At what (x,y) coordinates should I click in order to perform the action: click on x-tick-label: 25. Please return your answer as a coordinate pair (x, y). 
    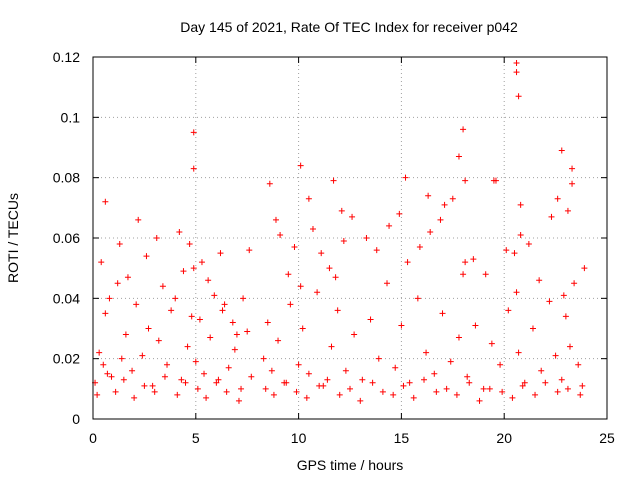
    Looking at the image, I should click on (607, 438).